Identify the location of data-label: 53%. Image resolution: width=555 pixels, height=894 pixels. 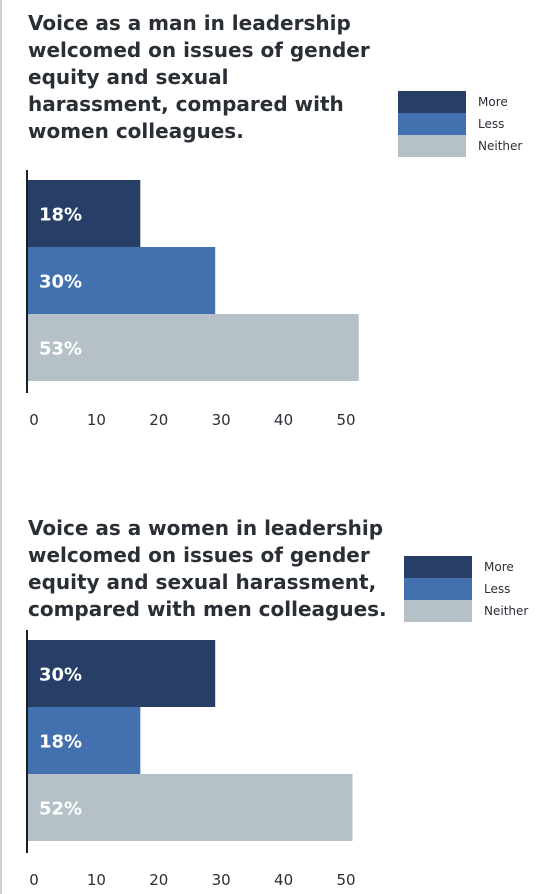
(60, 349).